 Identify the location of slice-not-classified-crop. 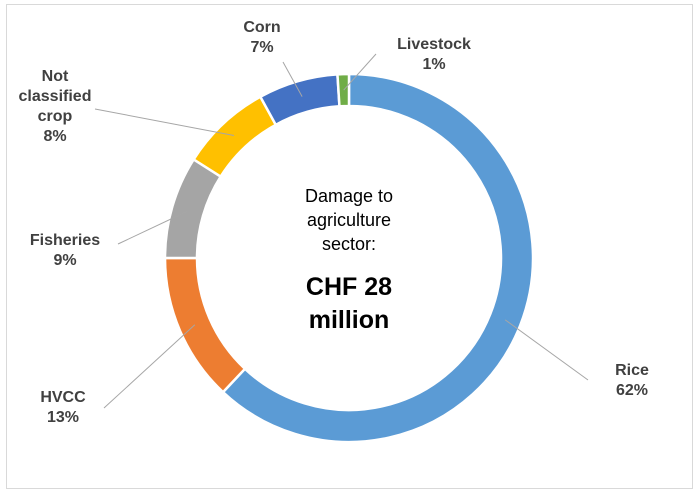
(234, 137).